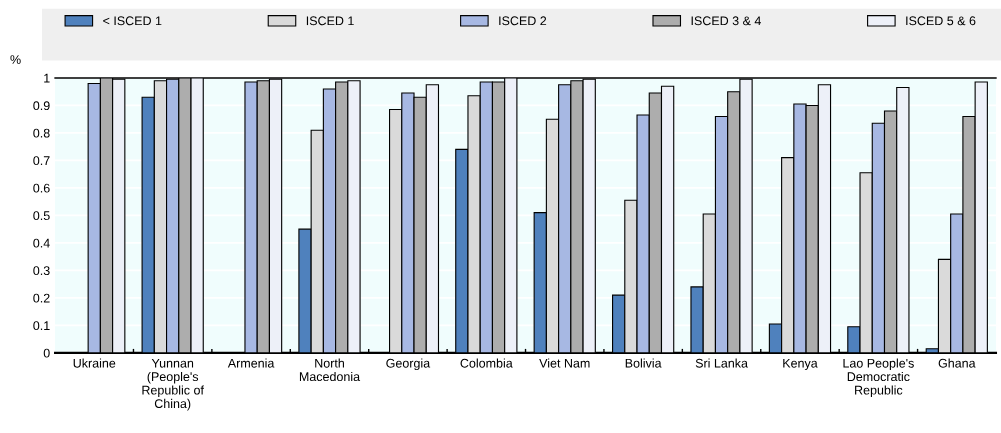 The width and height of the screenshot is (1001, 433). Describe the element at coordinates (41, 326) in the screenshot. I see `y-tick-label: 0.1` at that location.